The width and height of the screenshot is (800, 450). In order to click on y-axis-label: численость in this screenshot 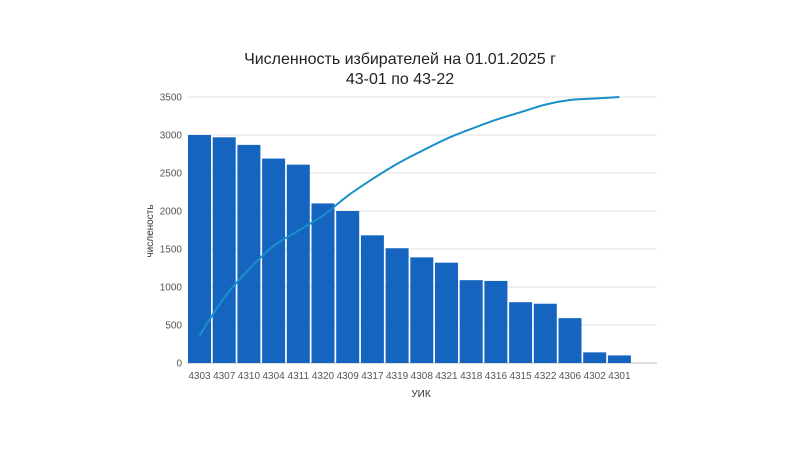, I will do `click(150, 230)`.